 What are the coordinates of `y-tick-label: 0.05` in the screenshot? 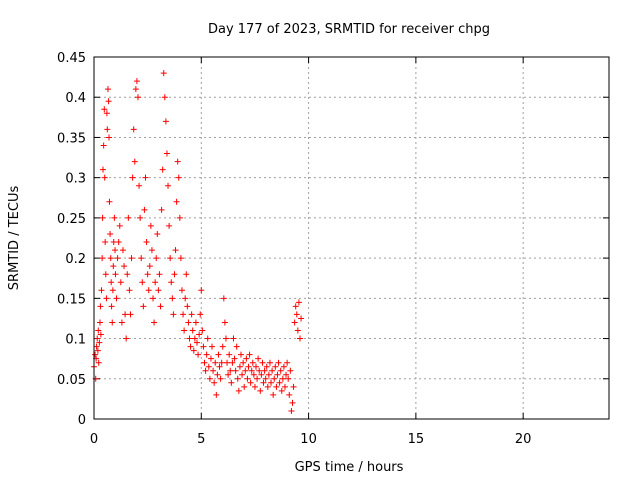 It's located at (71, 380).